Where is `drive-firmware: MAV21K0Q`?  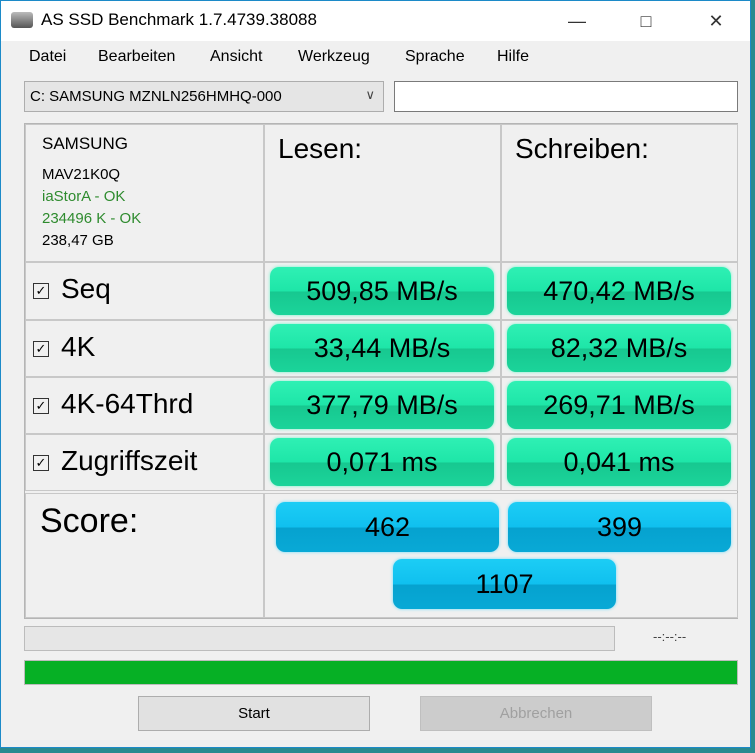
drive-firmware: MAV21K0Q is located at coordinates (81, 174).